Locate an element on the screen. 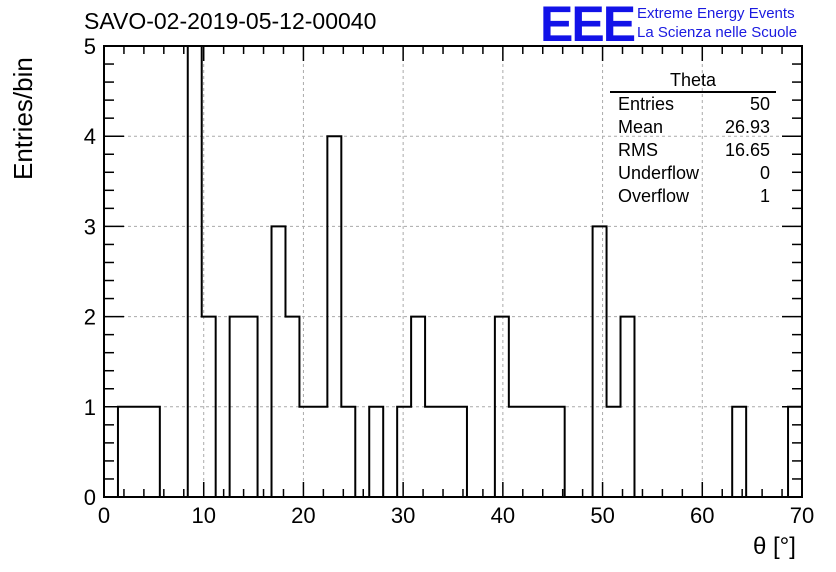  stats-row-overflow: Overflow 1 is located at coordinates (693, 196).